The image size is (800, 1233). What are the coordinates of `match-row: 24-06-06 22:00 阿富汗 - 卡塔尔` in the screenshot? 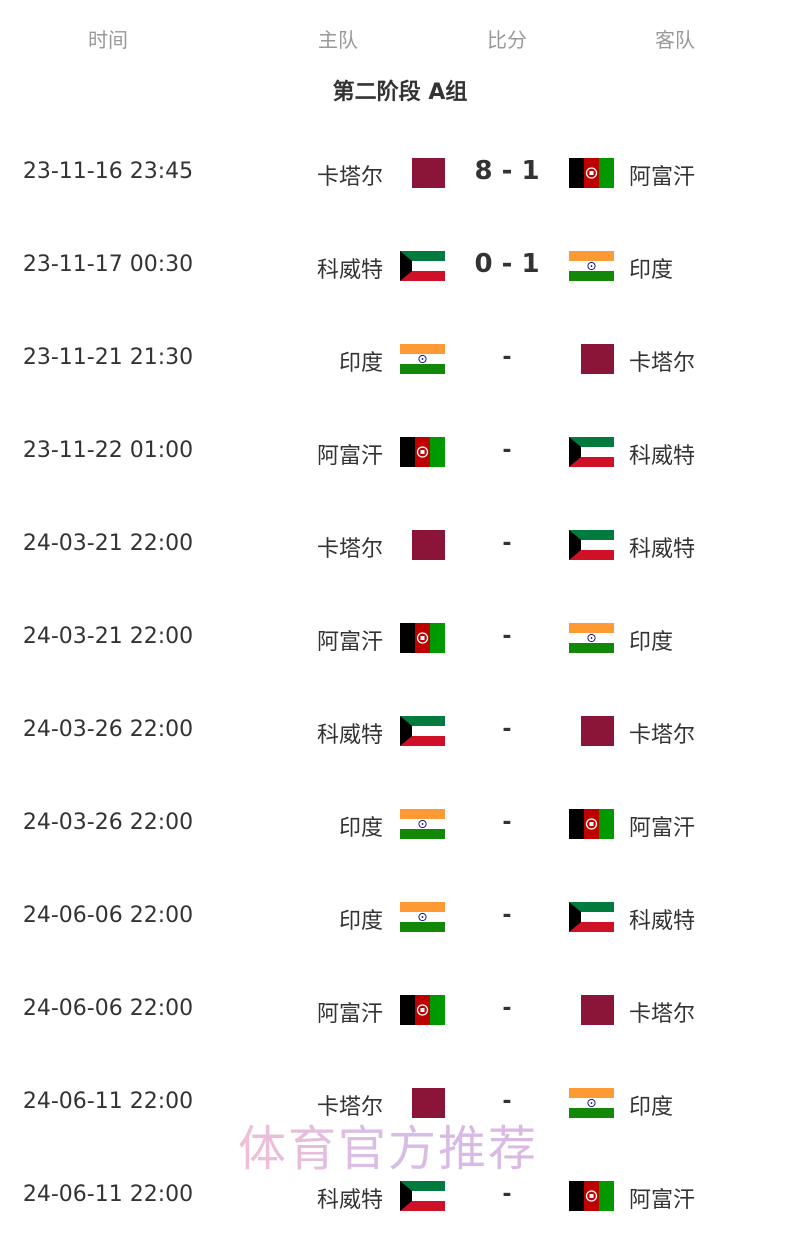 It's located at (400, 1010).